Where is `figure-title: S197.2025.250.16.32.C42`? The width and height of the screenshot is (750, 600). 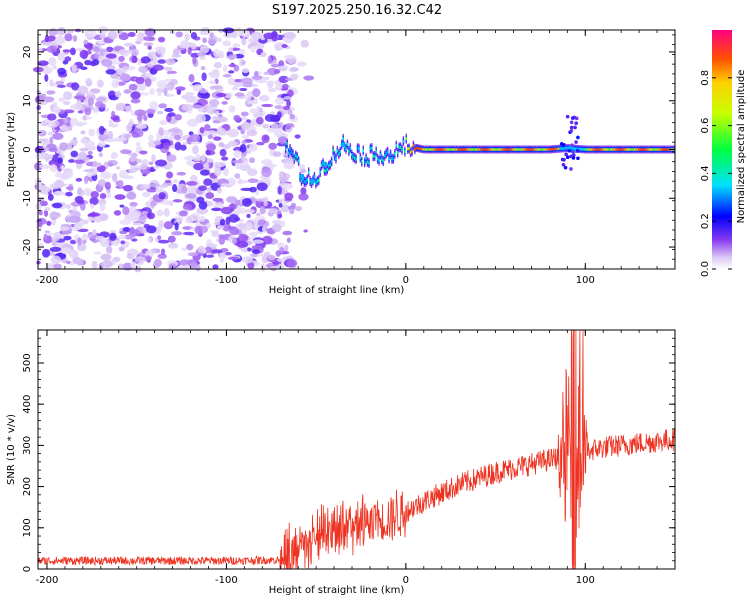
figure-title: S197.2025.250.16.32.C42 is located at coordinates (357, 10).